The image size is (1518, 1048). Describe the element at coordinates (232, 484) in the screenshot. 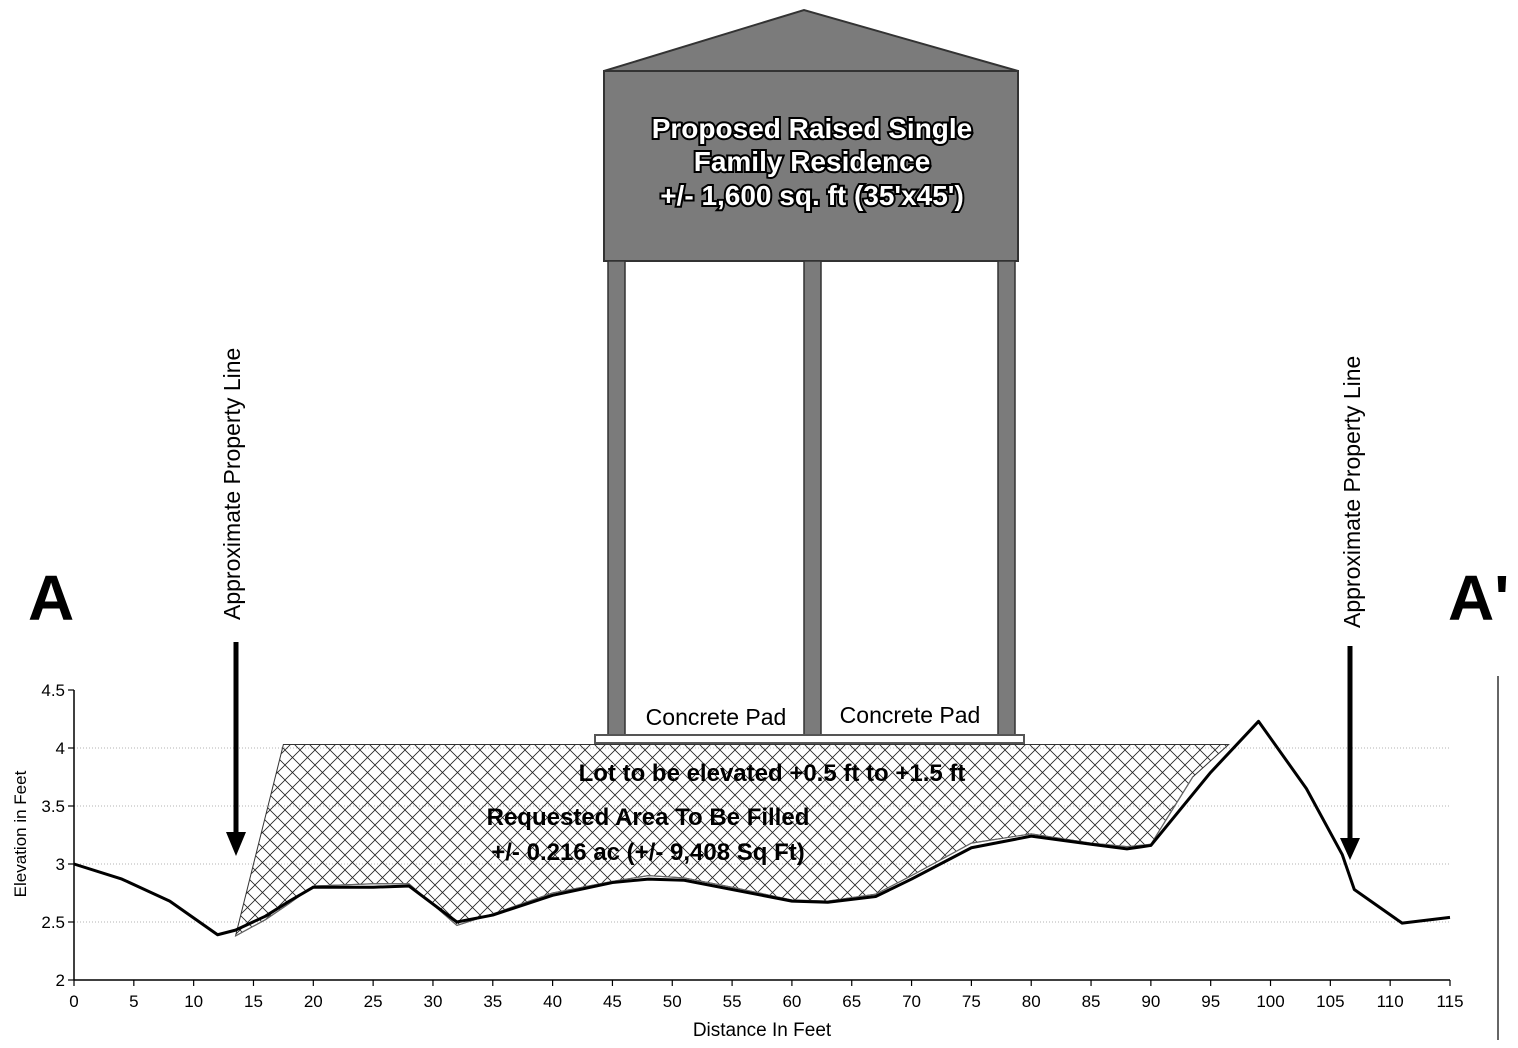

I see `property-line-label-left: Approximate Property Line` at that location.